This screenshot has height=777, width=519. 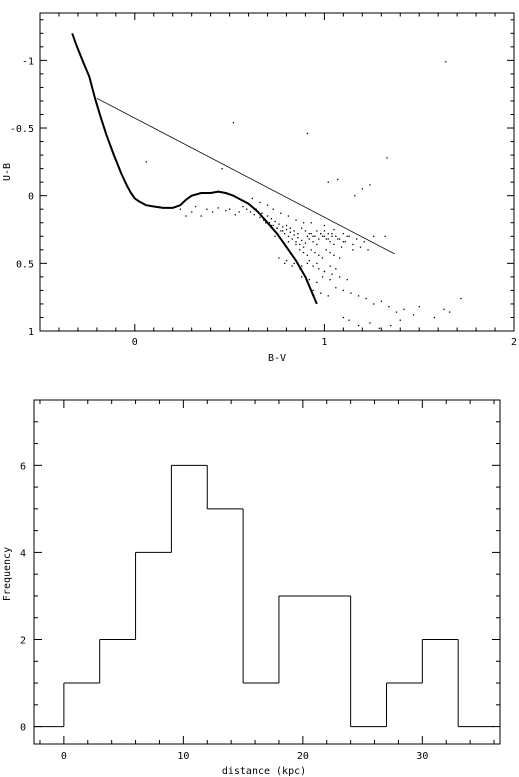 What do you see at coordinates (7, 574) in the screenshot?
I see `y-axis-label: Frequency` at bounding box center [7, 574].